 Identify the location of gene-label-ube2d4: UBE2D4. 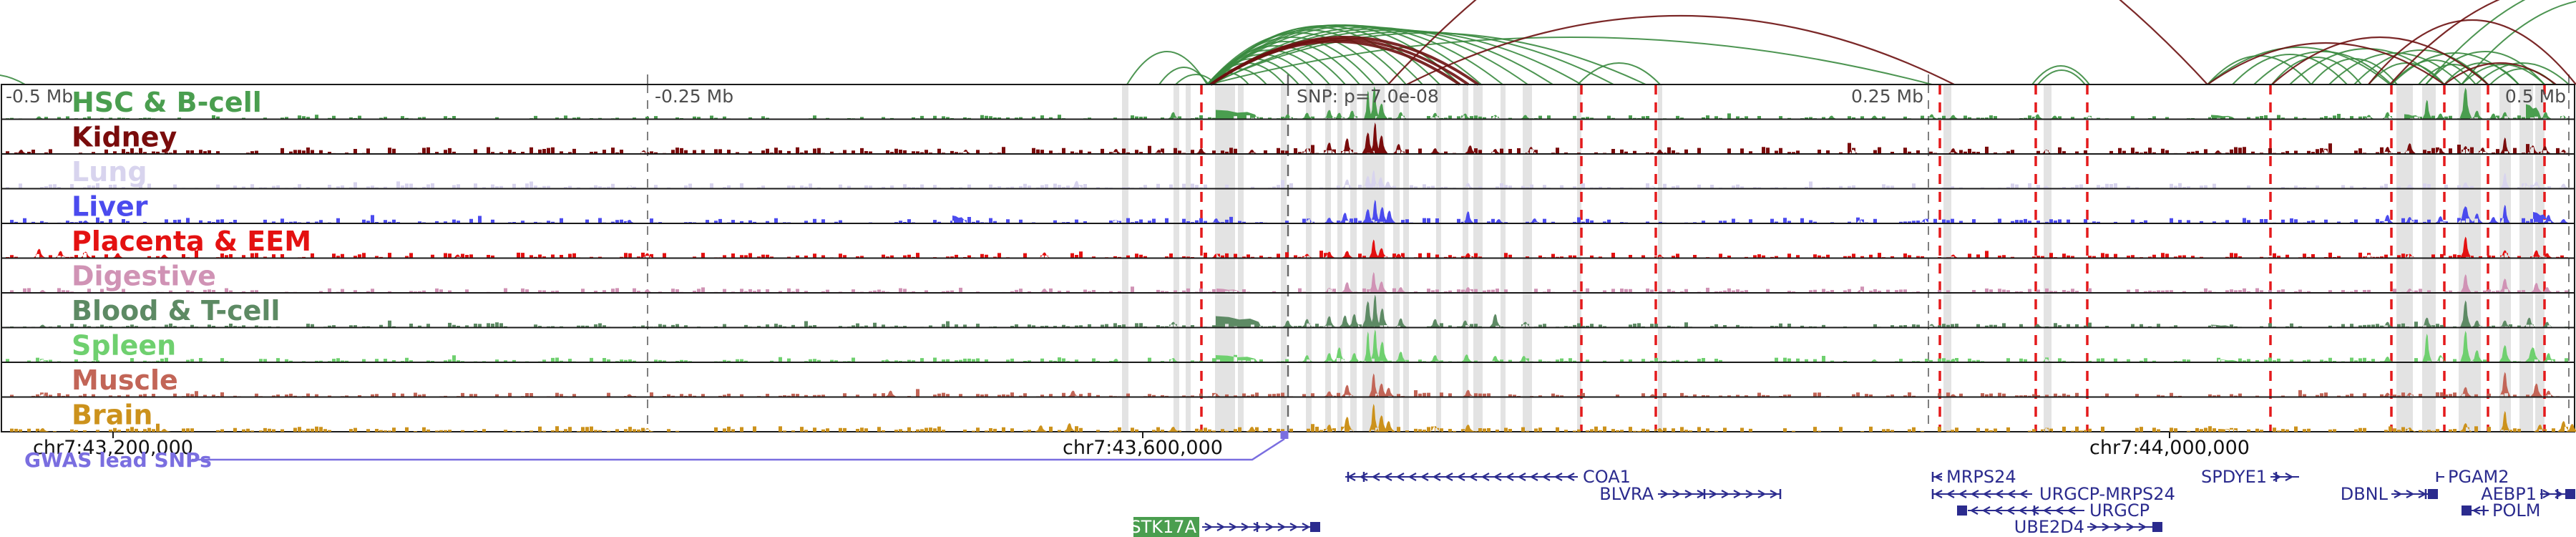
(2049, 527).